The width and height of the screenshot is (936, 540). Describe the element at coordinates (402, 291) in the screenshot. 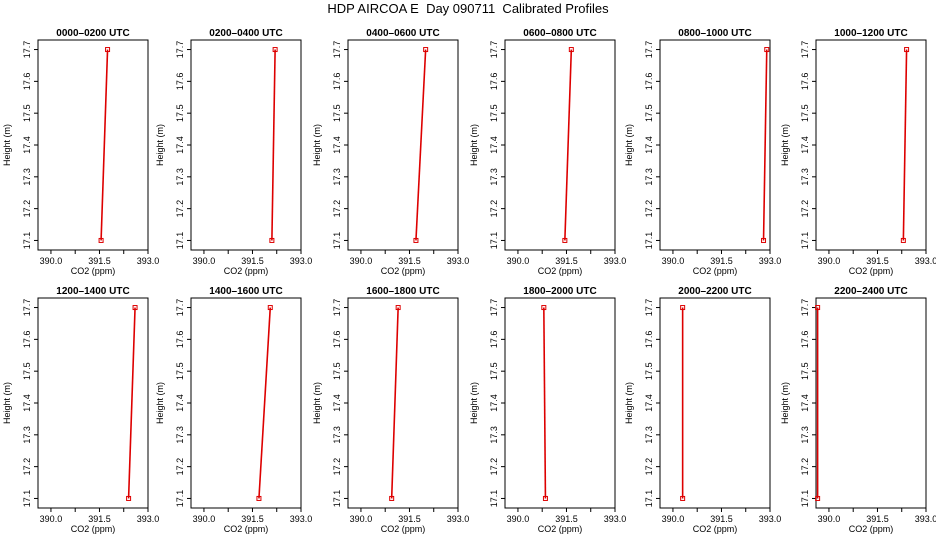

I see `panel-title: 1600–1800 UTC` at that location.